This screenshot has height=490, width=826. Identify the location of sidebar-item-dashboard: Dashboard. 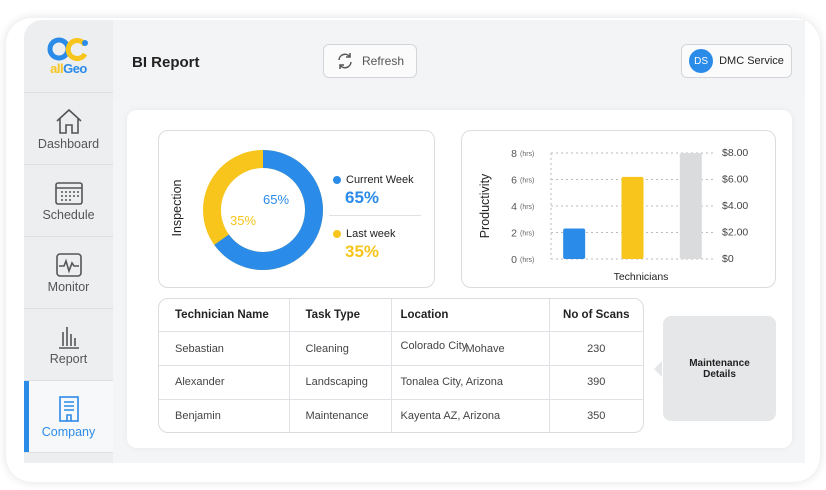
(68, 129).